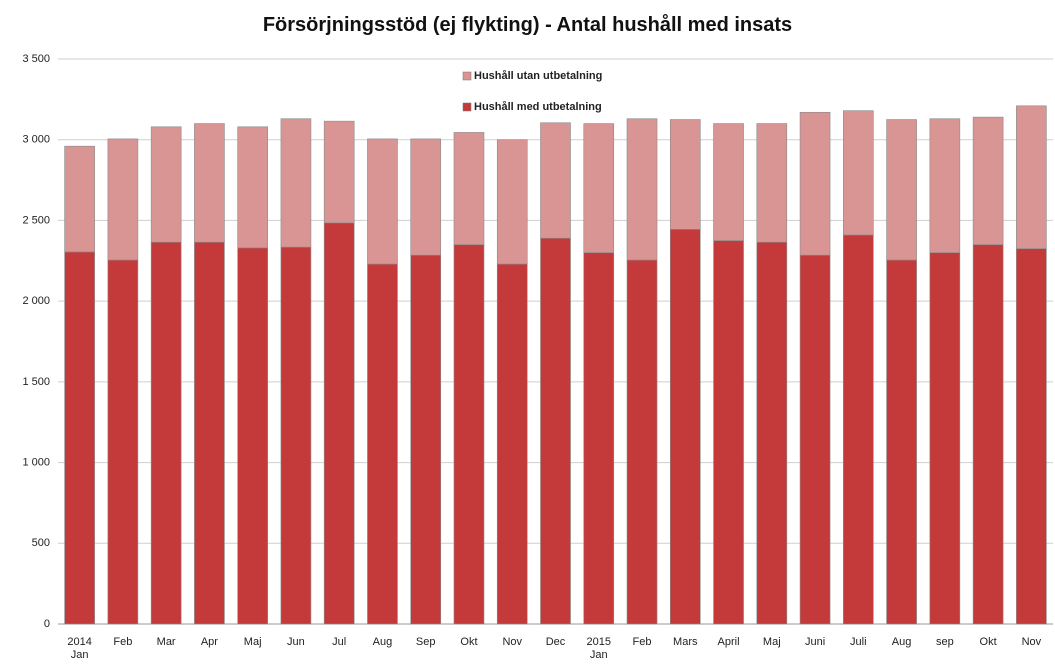 The width and height of the screenshot is (1055, 666). What do you see at coordinates (555, 642) in the screenshot?
I see `x-tick-label: Dec` at bounding box center [555, 642].